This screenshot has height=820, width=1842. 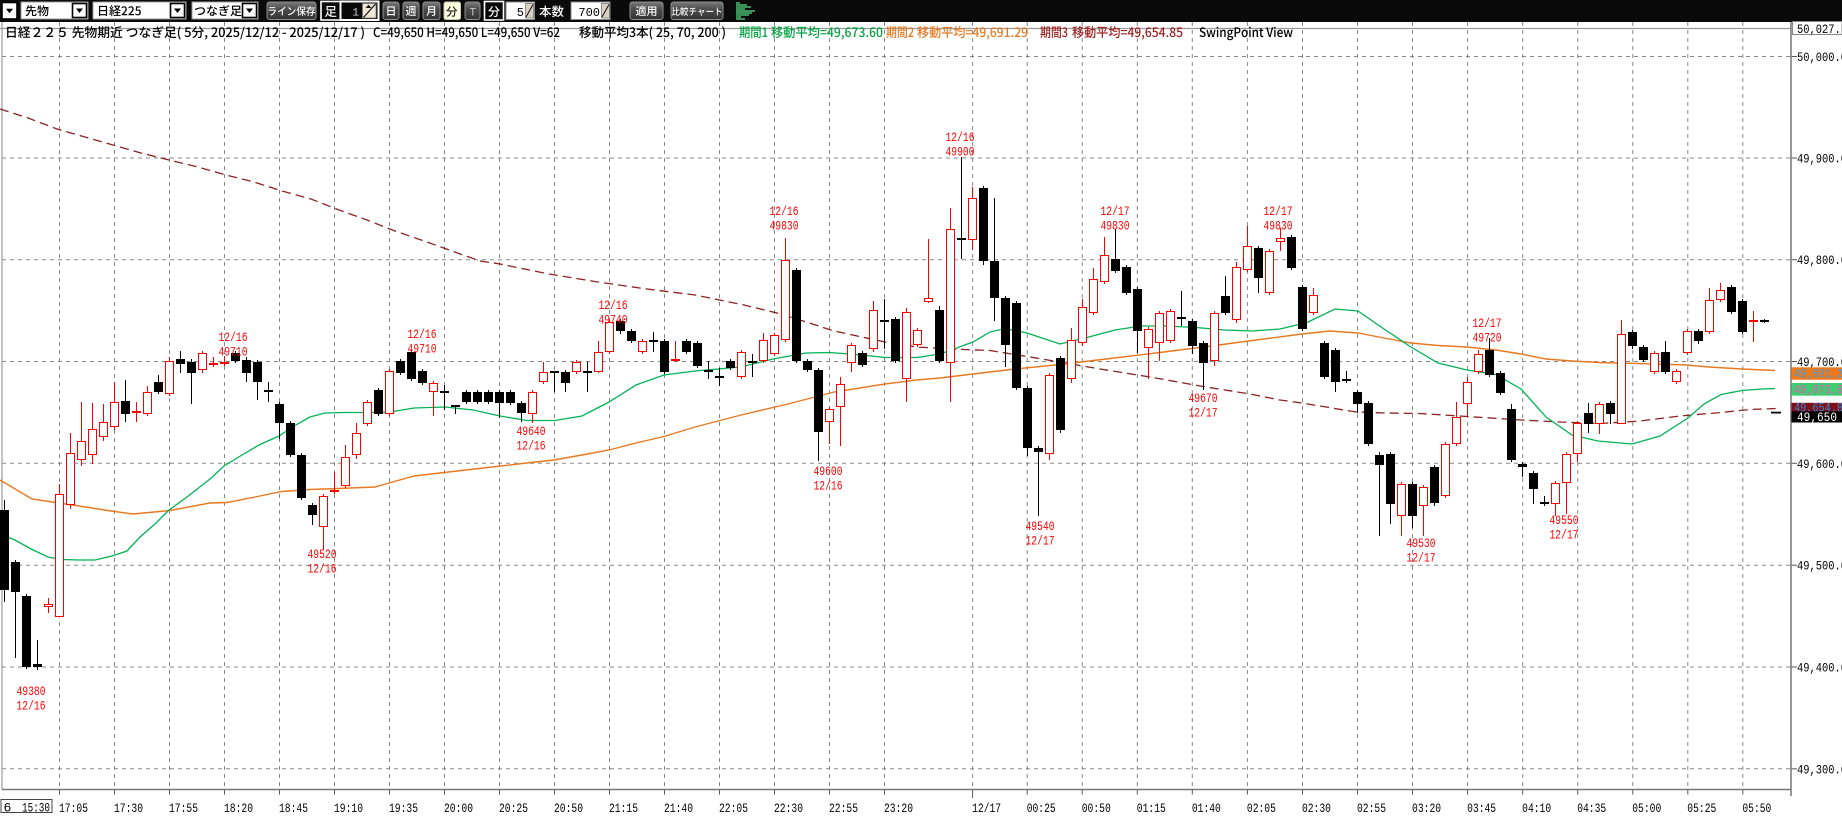 What do you see at coordinates (8, 808) in the screenshot?
I see `svg-text: 6` at bounding box center [8, 808].